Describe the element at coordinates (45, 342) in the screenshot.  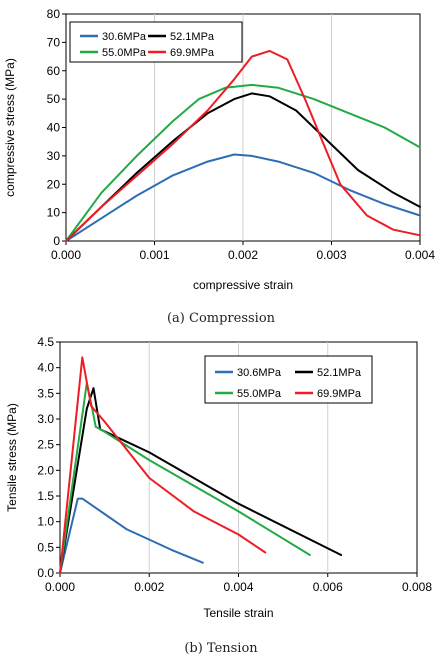
I see `y-tick-label: 4.5` at that location.